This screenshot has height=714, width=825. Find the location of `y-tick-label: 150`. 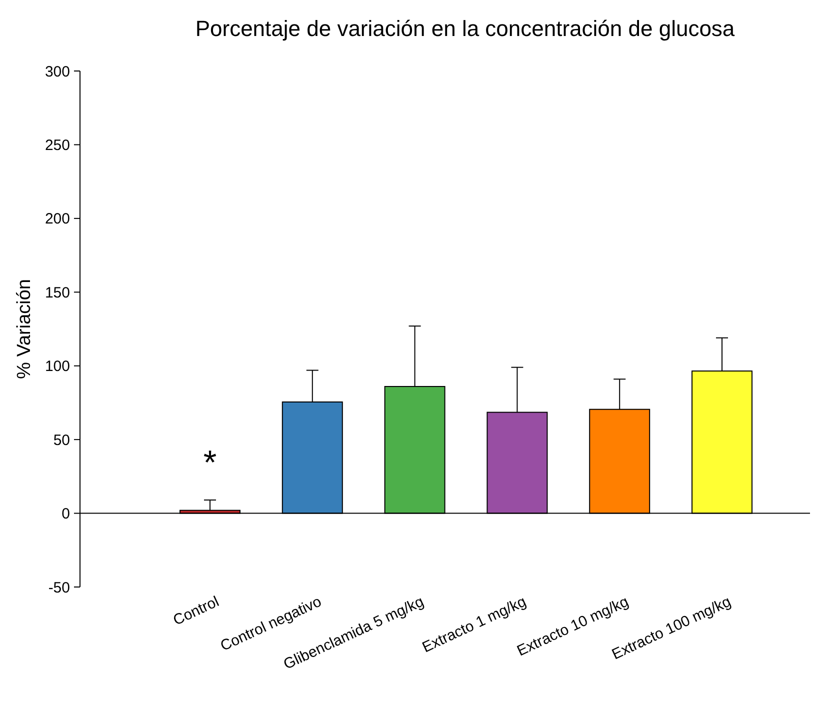

y-tick-label: 150 is located at coordinates (57, 293).